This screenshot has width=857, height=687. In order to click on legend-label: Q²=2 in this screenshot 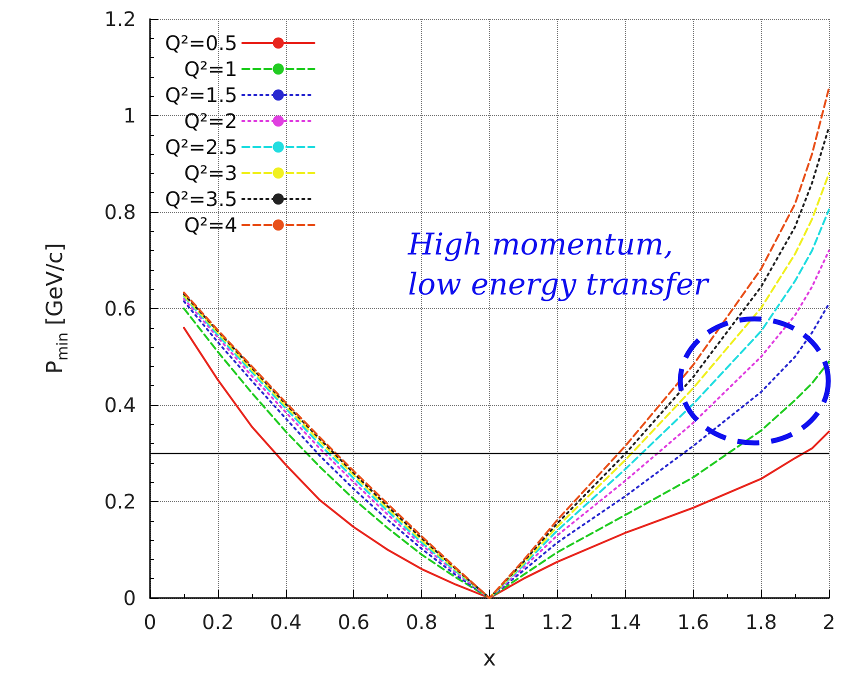, I will do `click(211, 121)`.